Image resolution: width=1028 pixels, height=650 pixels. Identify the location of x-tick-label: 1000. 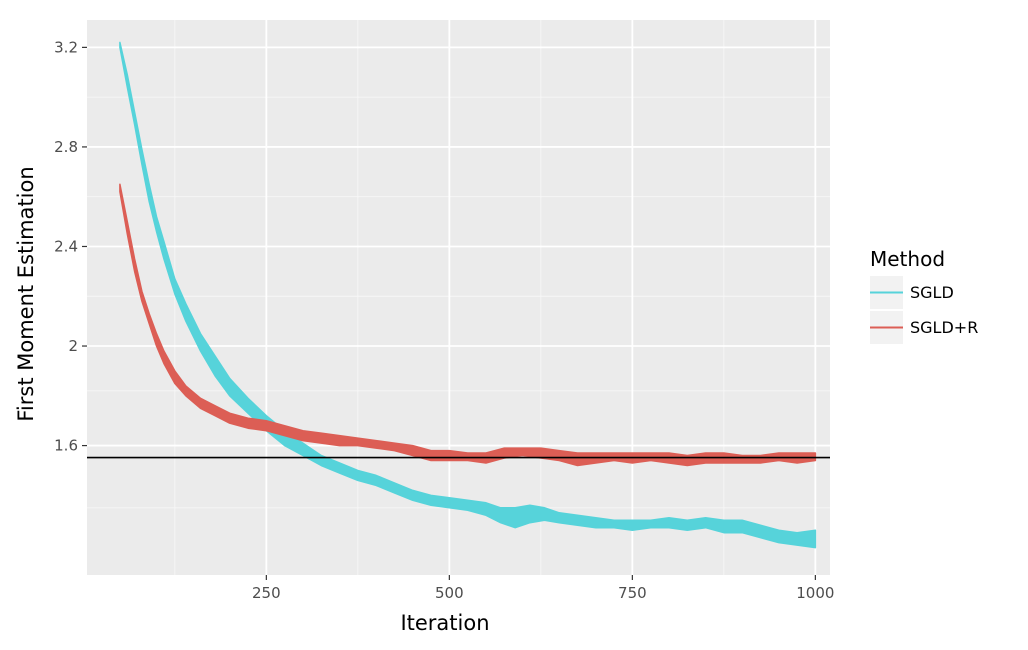
(815, 593).